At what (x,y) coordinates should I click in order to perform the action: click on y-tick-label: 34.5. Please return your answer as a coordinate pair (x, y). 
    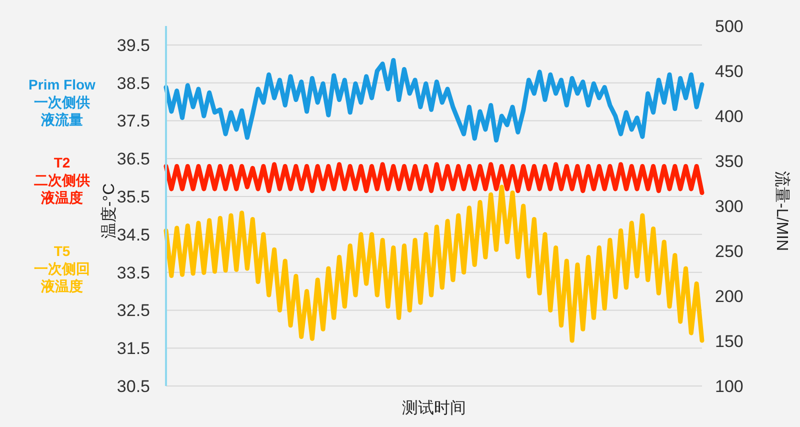
    Looking at the image, I should click on (133, 234).